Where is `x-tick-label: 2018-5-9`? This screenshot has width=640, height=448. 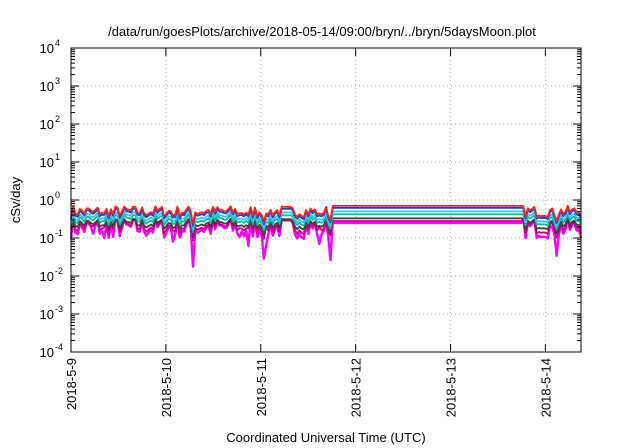 x-tick-label: 2018-5-9 is located at coordinates (71, 384).